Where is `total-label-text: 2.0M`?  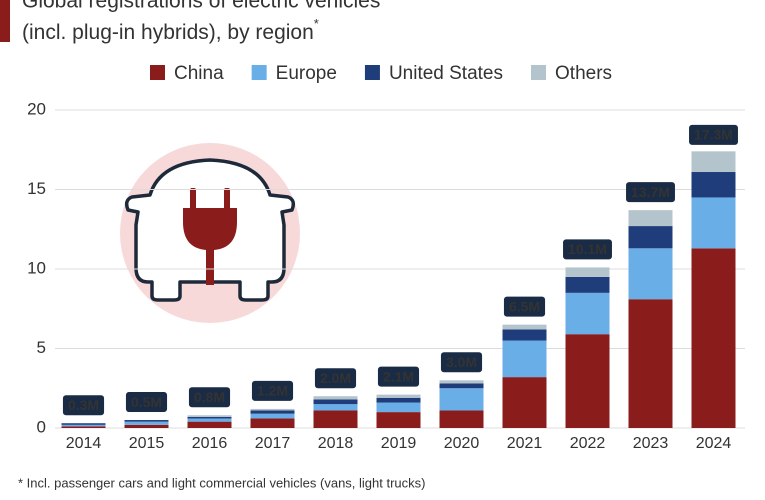
total-label-text: 2.0M is located at coordinates (335, 378).